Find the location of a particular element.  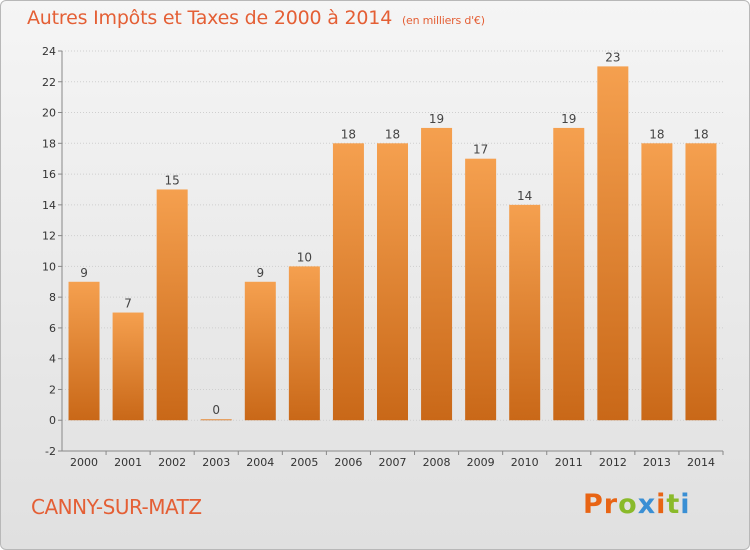

logo-letter: x is located at coordinates (647, 504).